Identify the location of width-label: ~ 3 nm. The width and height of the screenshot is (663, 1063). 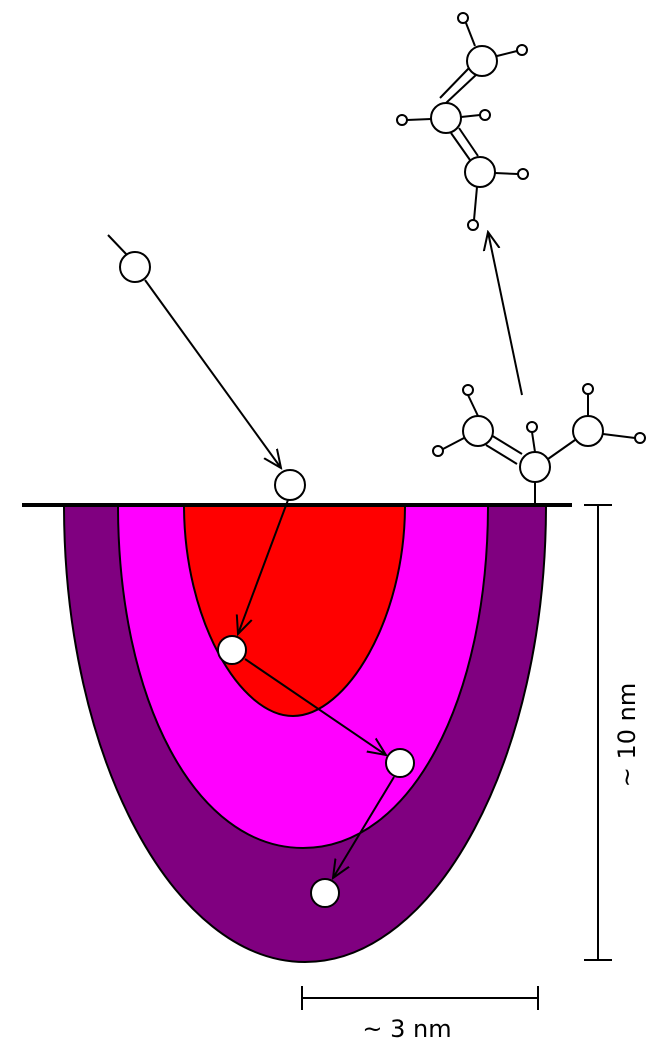
(406, 1029).